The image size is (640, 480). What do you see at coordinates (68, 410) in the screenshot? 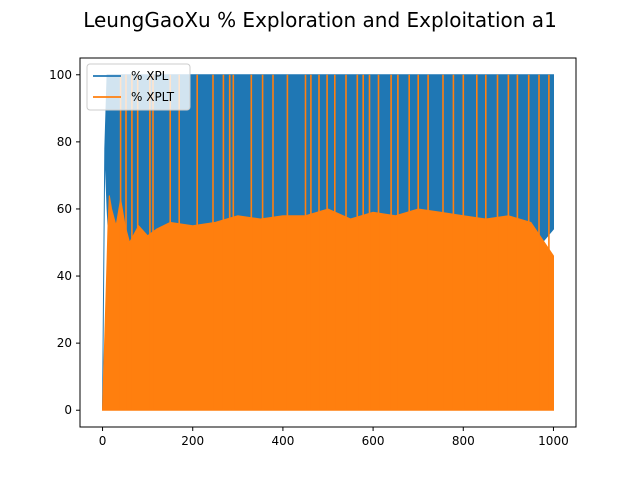
I see `y-tick-label: 0` at bounding box center [68, 410].